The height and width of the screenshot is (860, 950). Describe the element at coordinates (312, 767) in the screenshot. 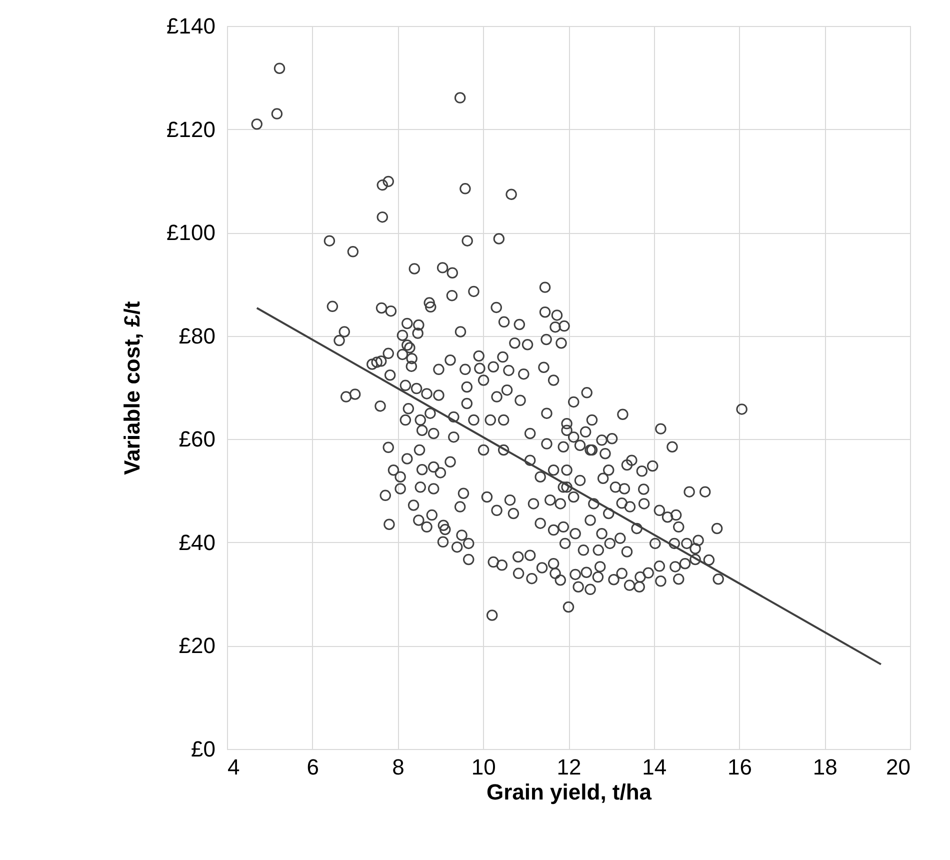

I see `x-tick-label: 6` at that location.